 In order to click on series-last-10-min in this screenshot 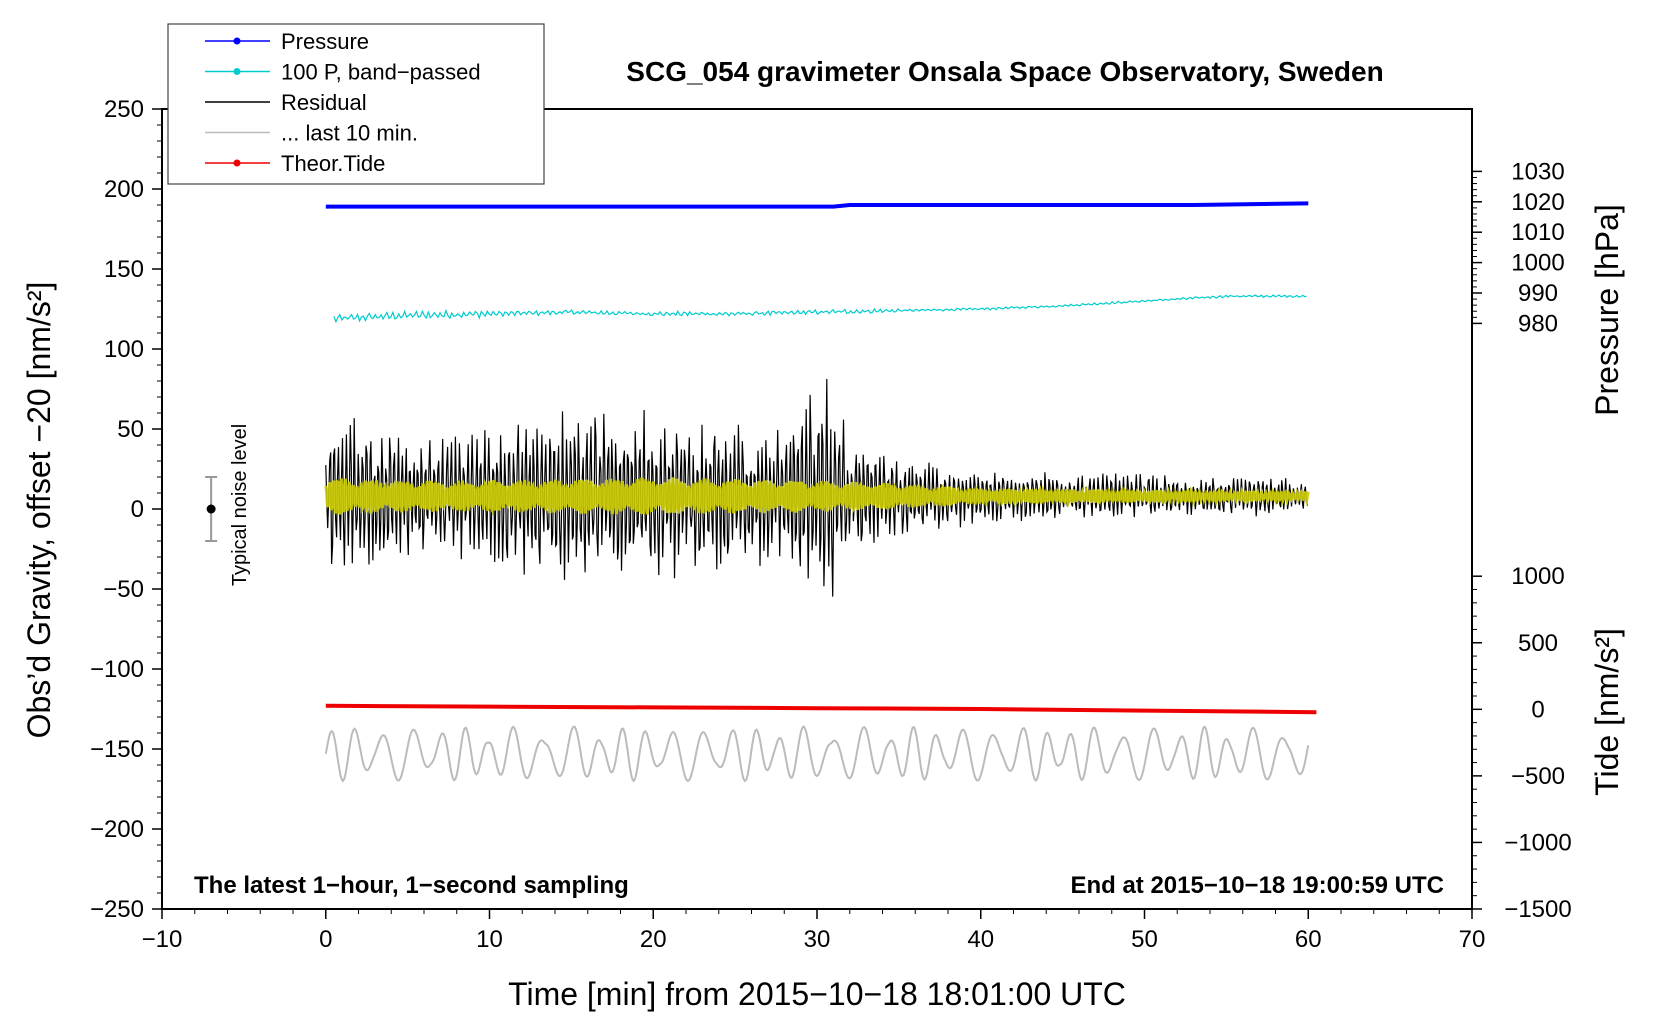, I will do `click(817, 754)`.